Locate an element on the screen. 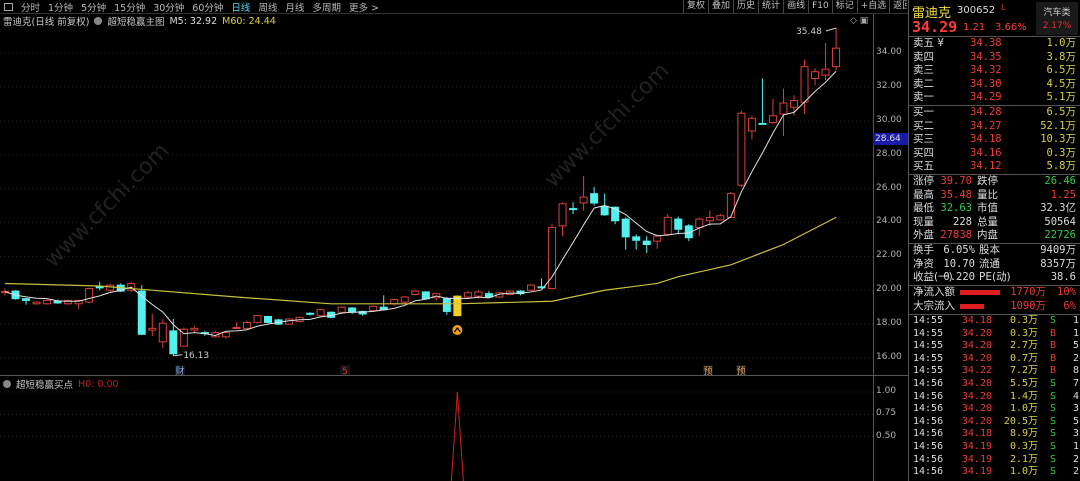 The height and width of the screenshot is (481, 1080). trade-row: 14:56 34.20 5.5万 S 7 is located at coordinates (996, 384).